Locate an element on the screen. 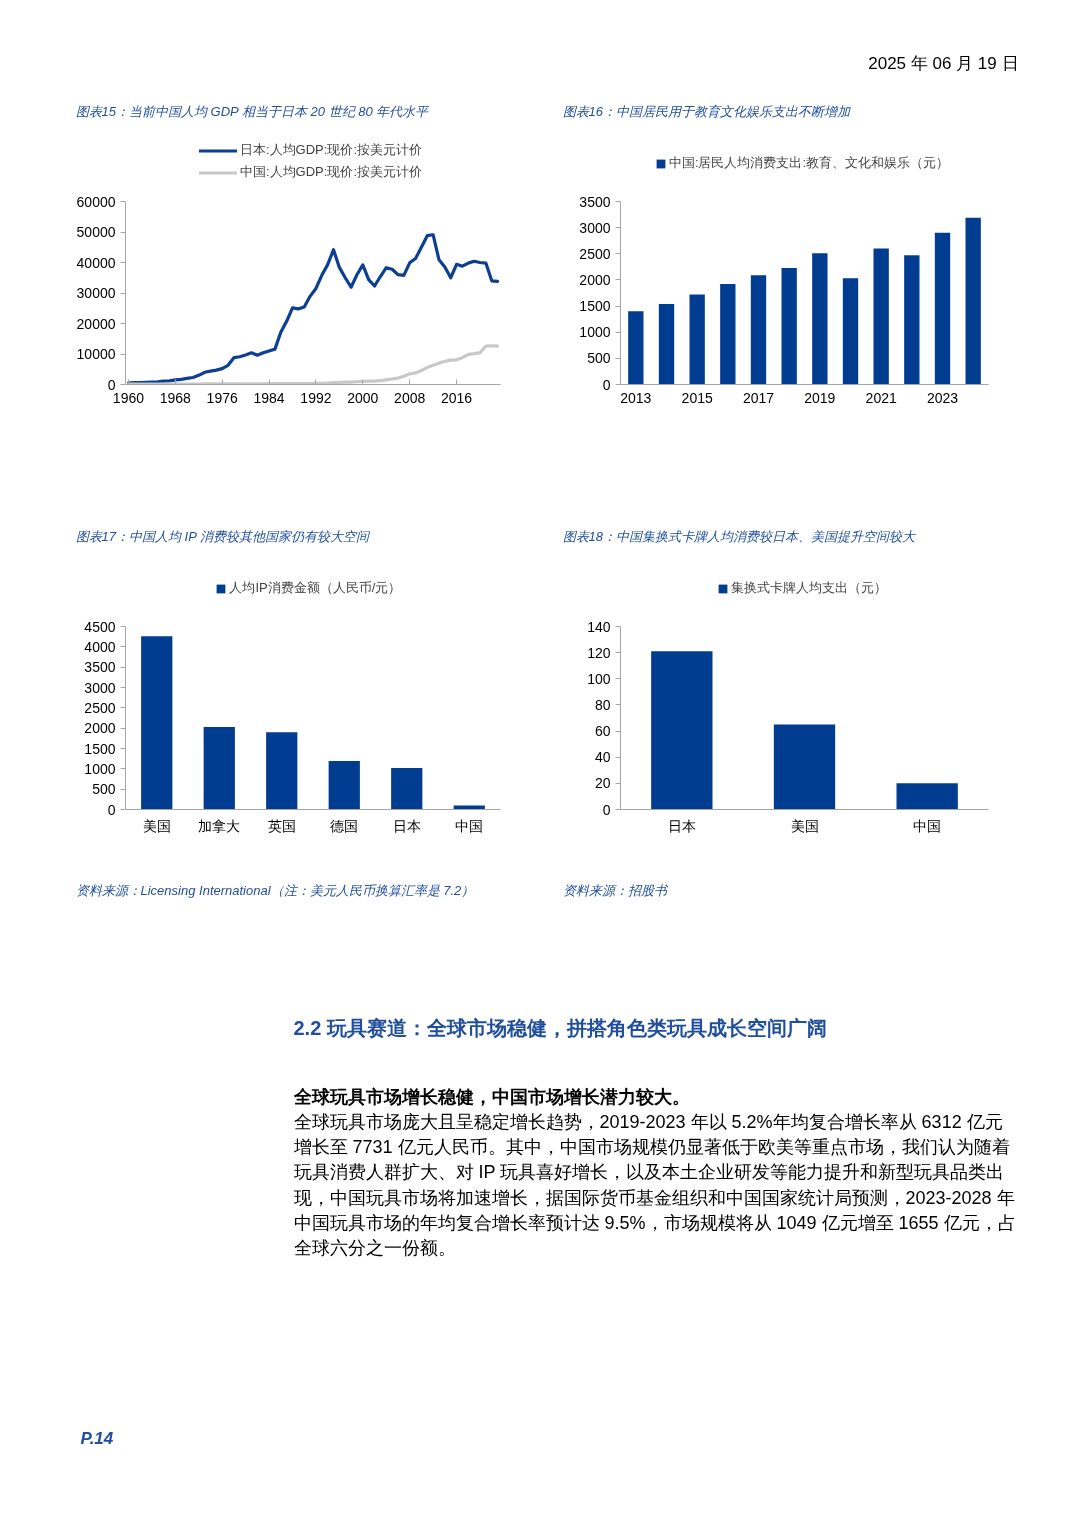 The height and width of the screenshot is (1527, 1080). chart-title: 图表17：中国人均 IP 消费较其他国家仍有较大空间 is located at coordinates (223, 536).